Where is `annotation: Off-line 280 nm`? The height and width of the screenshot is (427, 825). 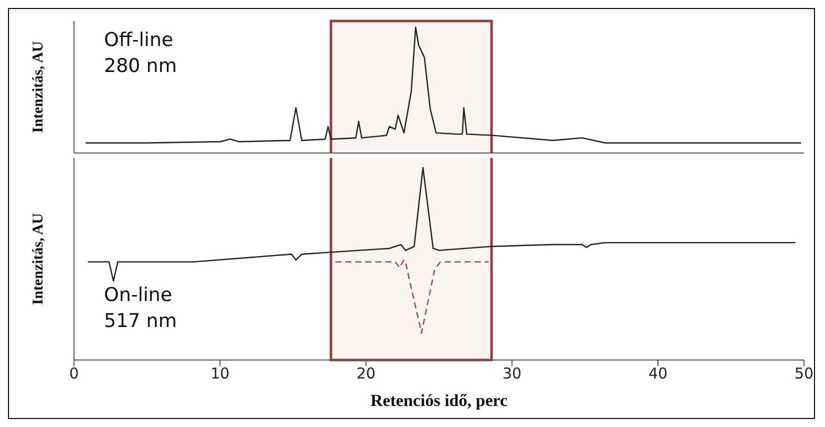 annotation: Off-line 280 nm is located at coordinates (140, 53).